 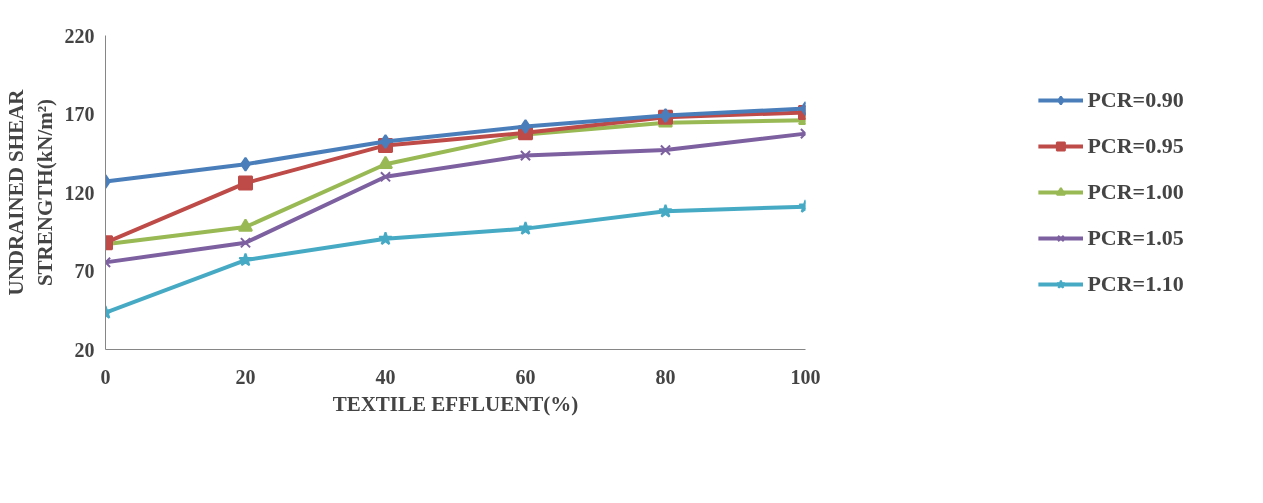 What do you see at coordinates (805, 376) in the screenshot?
I see `x-tick-label: 100` at bounding box center [805, 376].